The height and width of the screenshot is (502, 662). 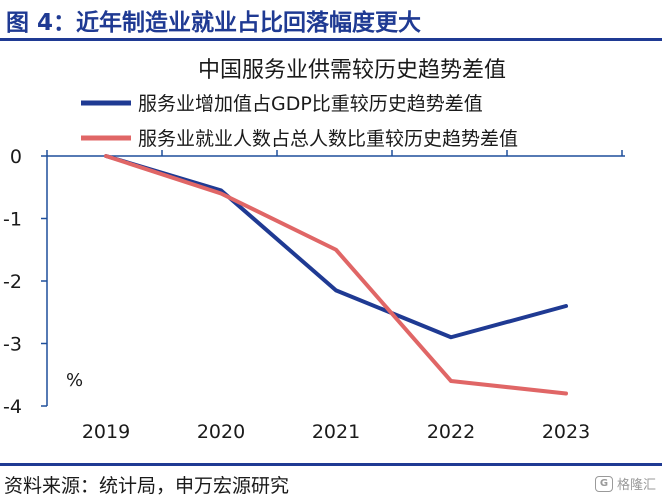 I want to click on watermark: G 格隆汇, so click(x=625, y=483).